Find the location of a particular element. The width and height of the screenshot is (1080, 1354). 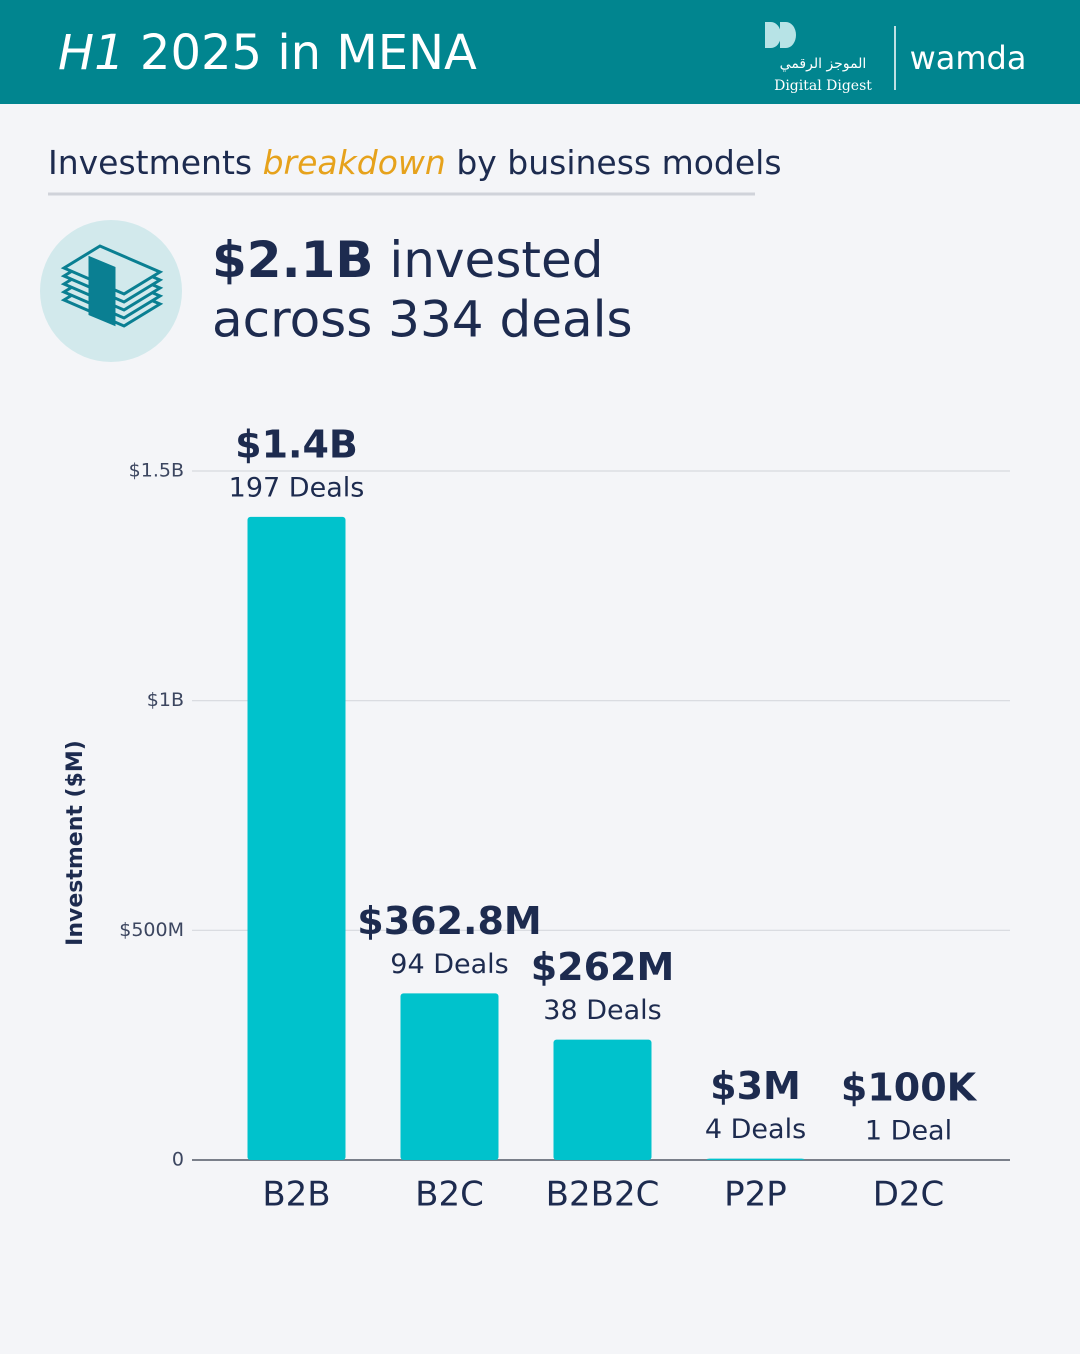

headline-line2: across 334 deals is located at coordinates (422, 320).